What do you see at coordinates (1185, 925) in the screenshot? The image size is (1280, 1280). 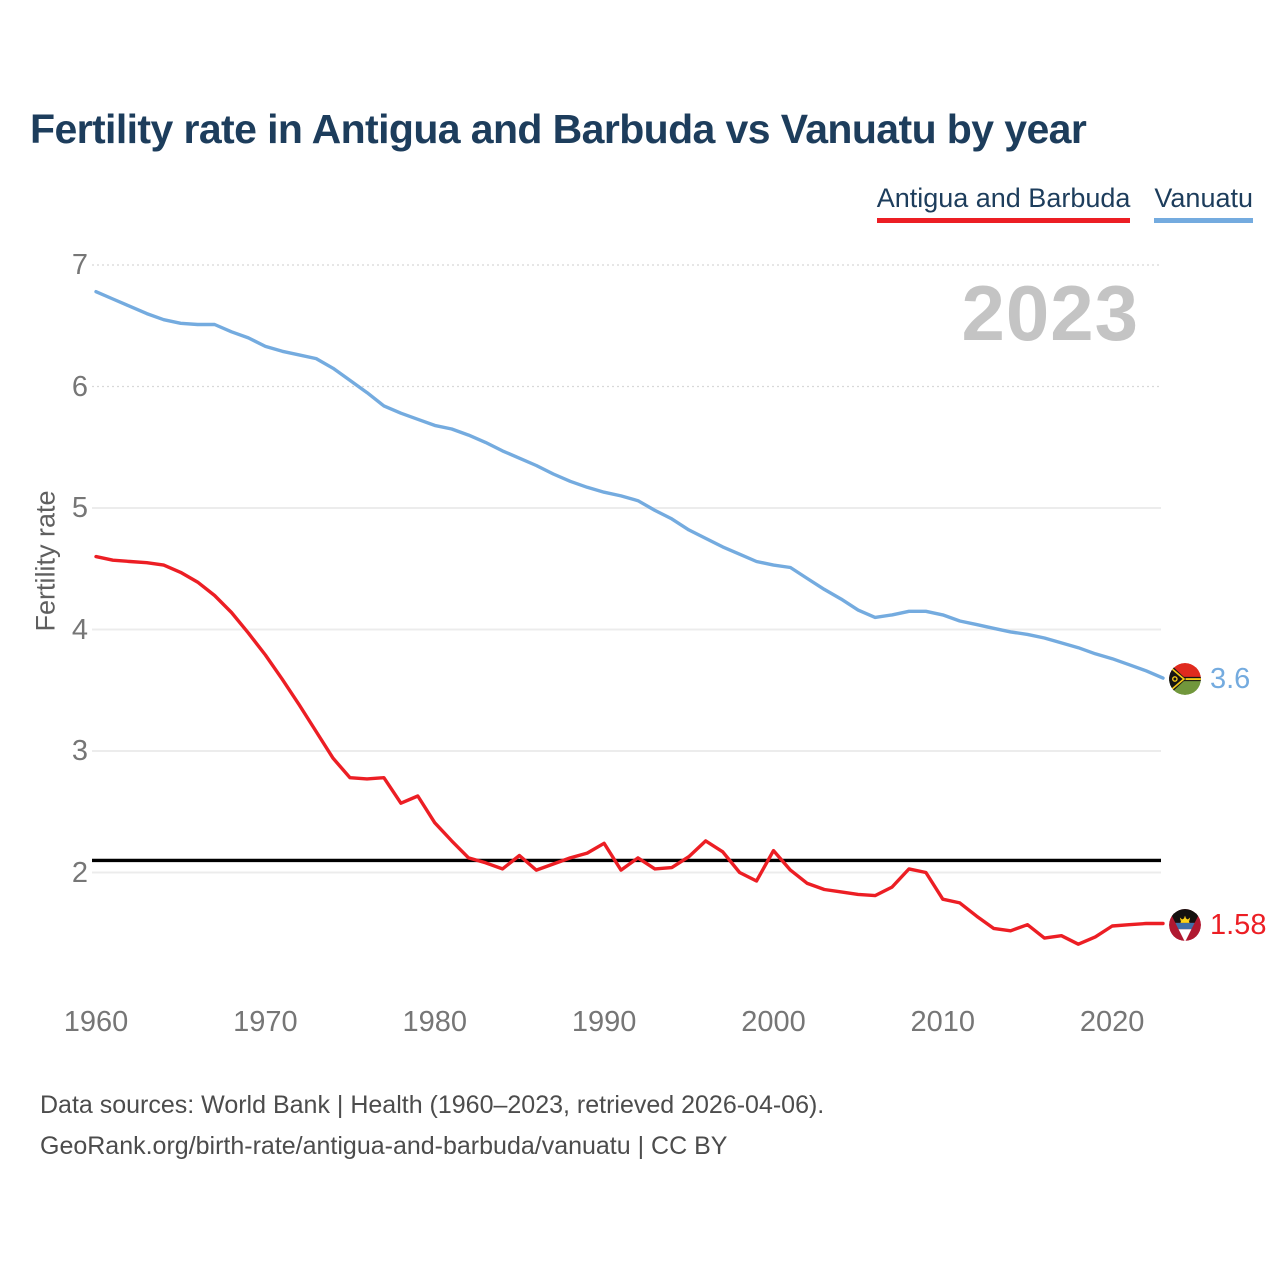 I see `antigua-and-barbuda-flag-icon` at bounding box center [1185, 925].